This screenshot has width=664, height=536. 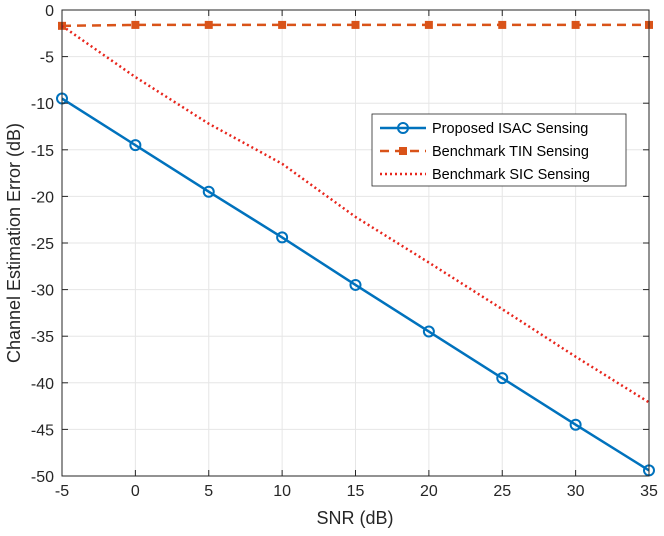 I want to click on x-tick-label: 15, so click(x=356, y=491).